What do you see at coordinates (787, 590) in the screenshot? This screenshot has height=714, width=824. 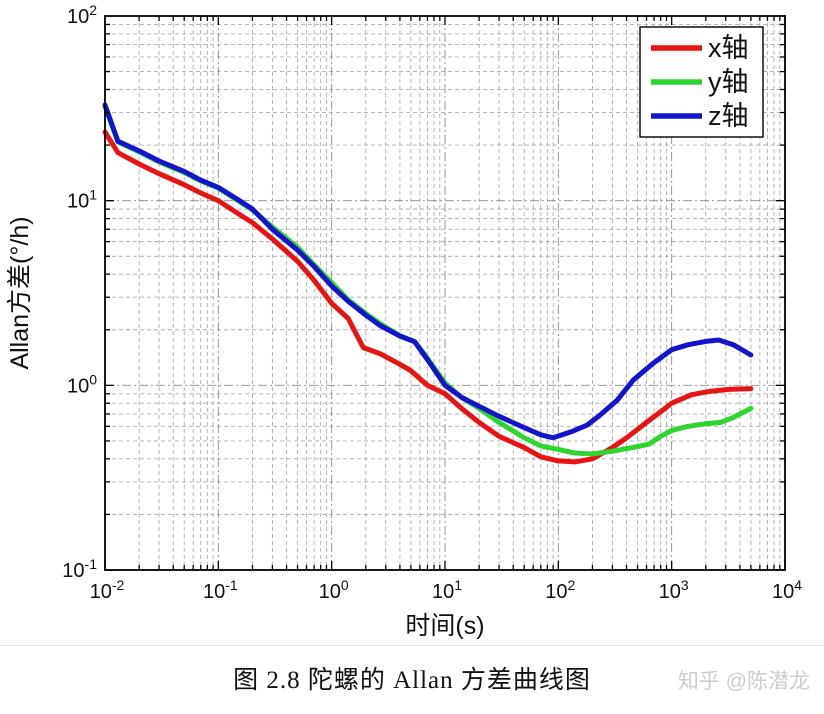 I see `x-tick-label: 10⁴` at bounding box center [787, 590].